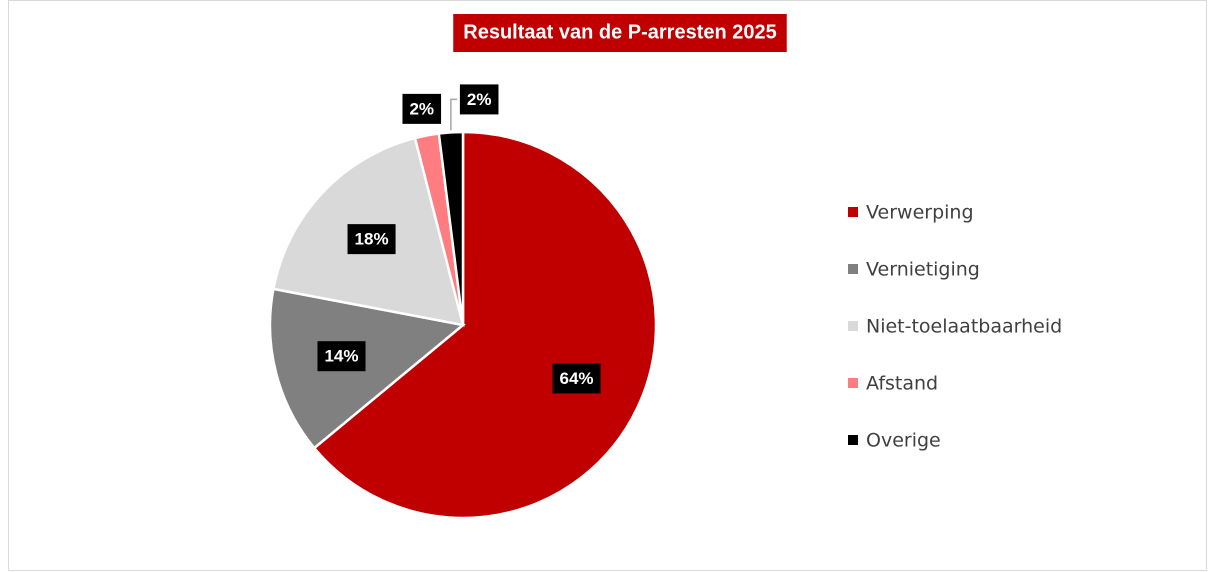  What do you see at coordinates (964, 327) in the screenshot?
I see `legend-label: Niet-toelaatbaarheid` at bounding box center [964, 327].